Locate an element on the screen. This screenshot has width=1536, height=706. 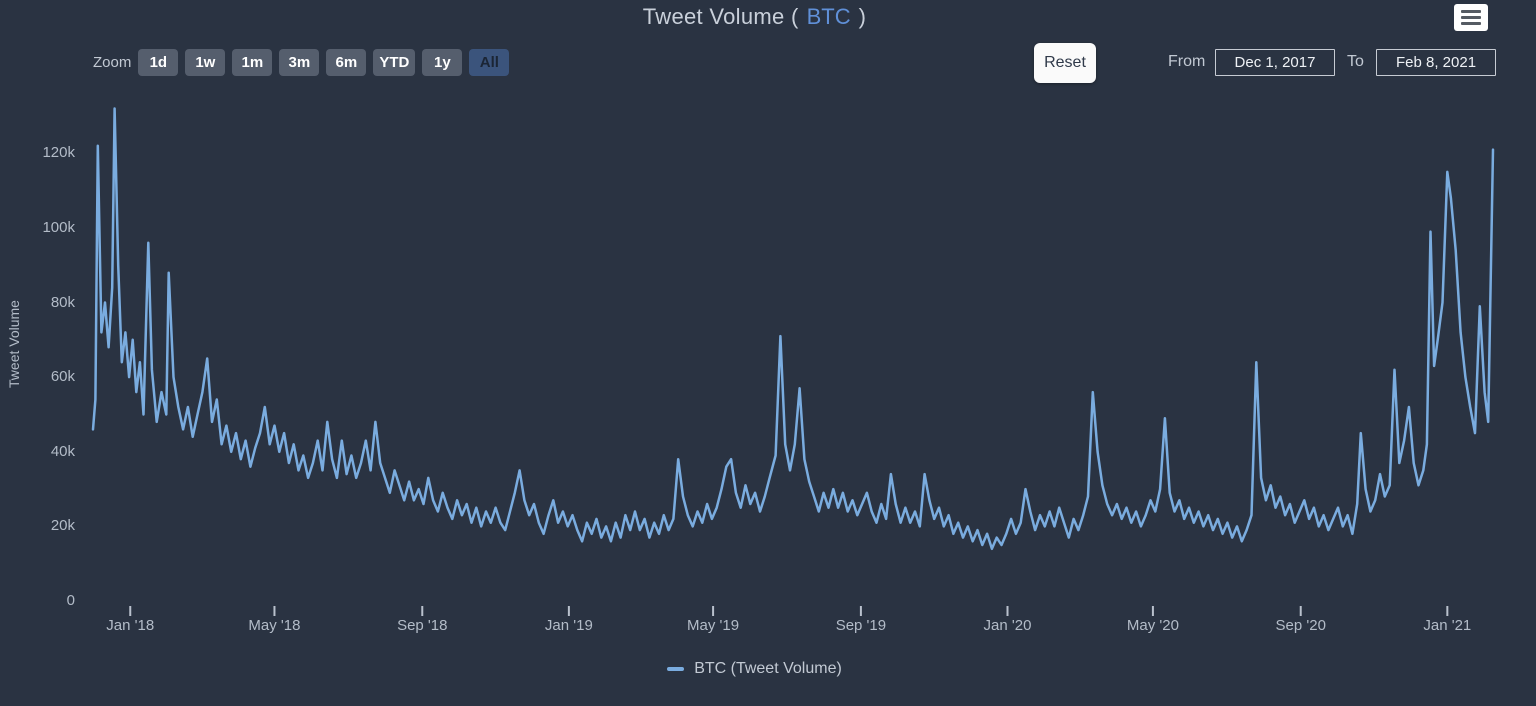
y-axis-labels: 0 20k 40k 60k 80k 100k 120k is located at coordinates (37, 353).